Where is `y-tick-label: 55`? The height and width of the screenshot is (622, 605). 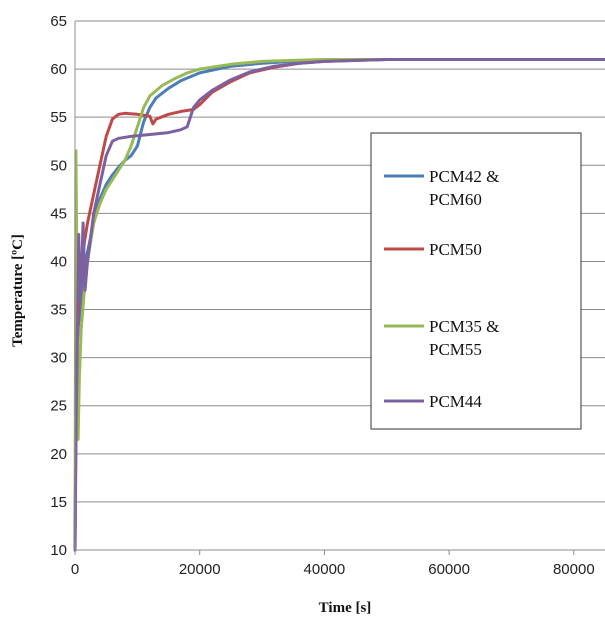 y-tick-label: 55 is located at coordinates (58, 117).